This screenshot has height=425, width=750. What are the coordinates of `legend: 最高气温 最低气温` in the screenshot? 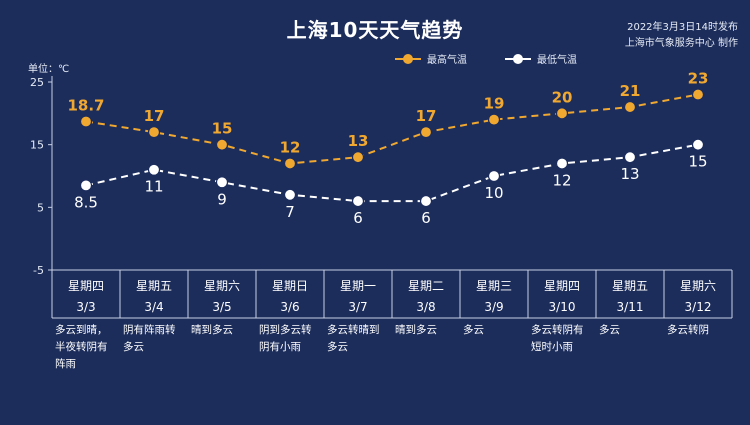 It's located at (505, 58).